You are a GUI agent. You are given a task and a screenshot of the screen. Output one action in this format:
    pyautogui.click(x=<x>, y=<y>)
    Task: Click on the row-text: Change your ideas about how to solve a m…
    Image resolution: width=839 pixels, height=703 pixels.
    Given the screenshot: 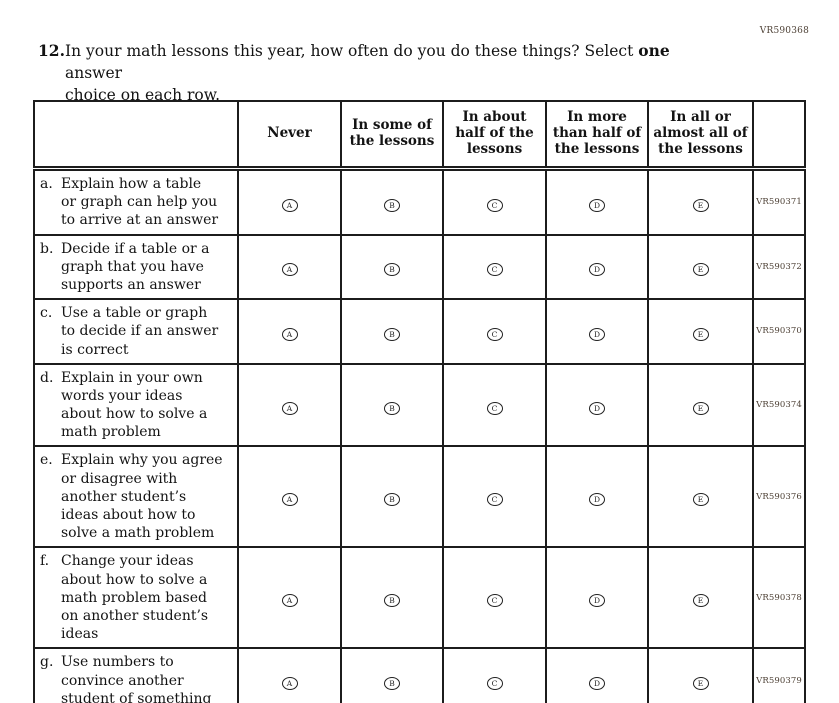 What is the action you would take?
    pyautogui.click(x=135, y=598)
    